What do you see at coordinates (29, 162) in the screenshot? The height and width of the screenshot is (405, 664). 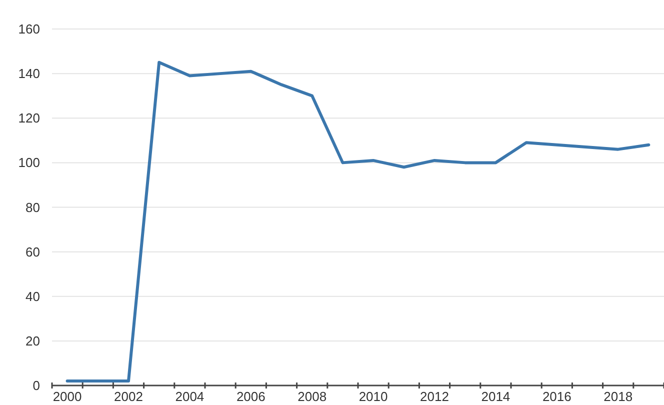 I see `y-tick-label: 100` at bounding box center [29, 162].